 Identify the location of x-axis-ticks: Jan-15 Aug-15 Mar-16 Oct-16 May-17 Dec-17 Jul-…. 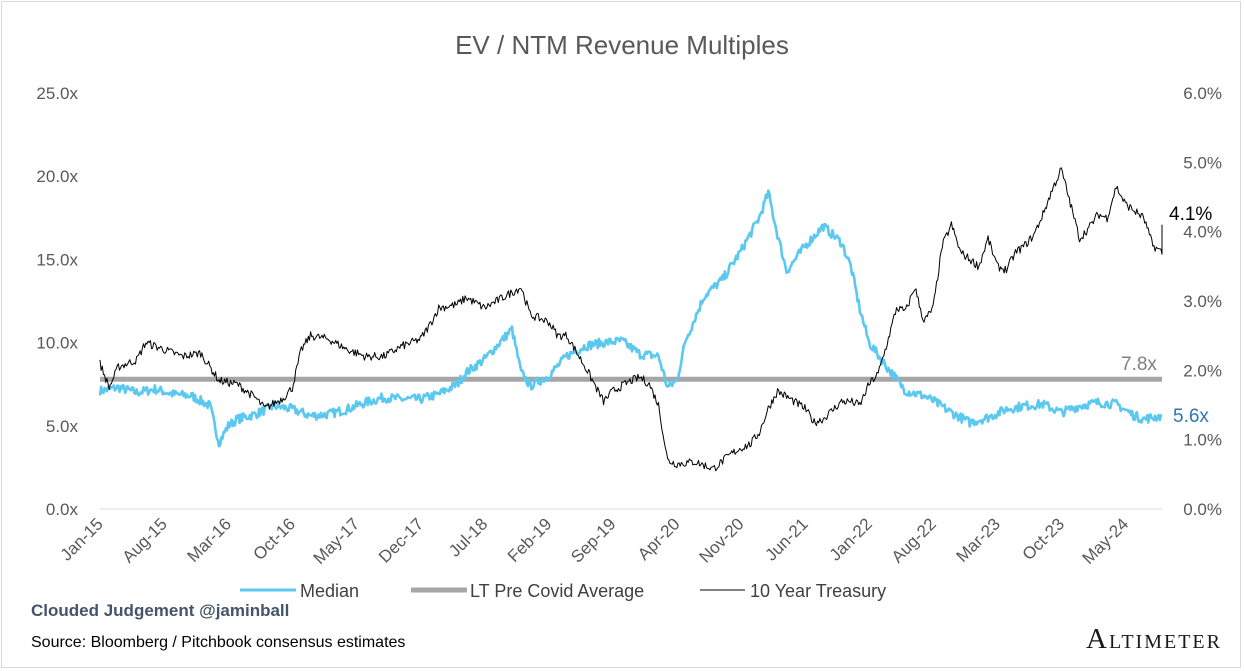
(595, 541).